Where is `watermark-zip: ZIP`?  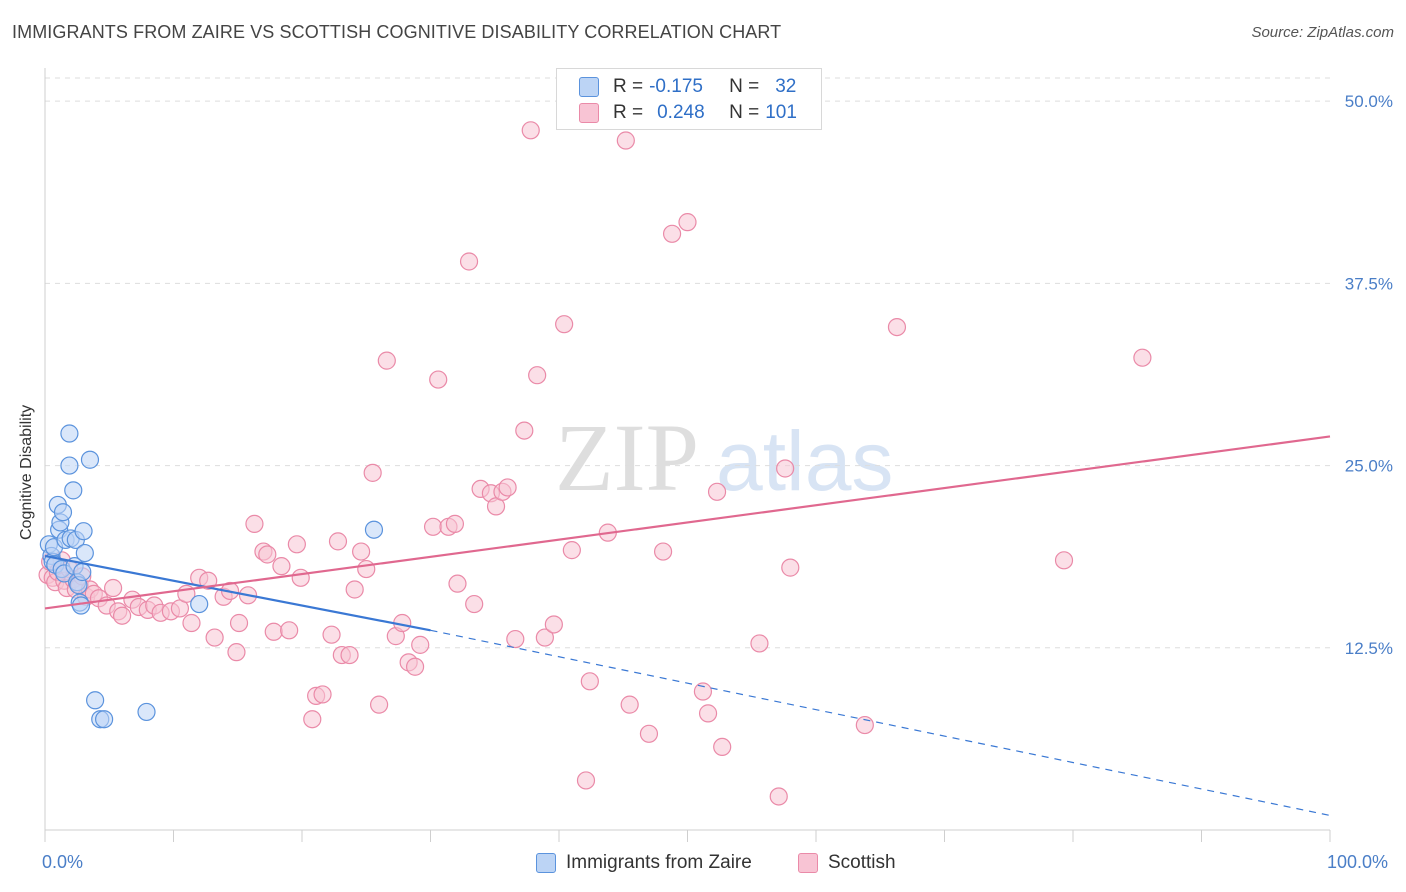
watermark-zip: ZIP is located at coordinates (627, 457).